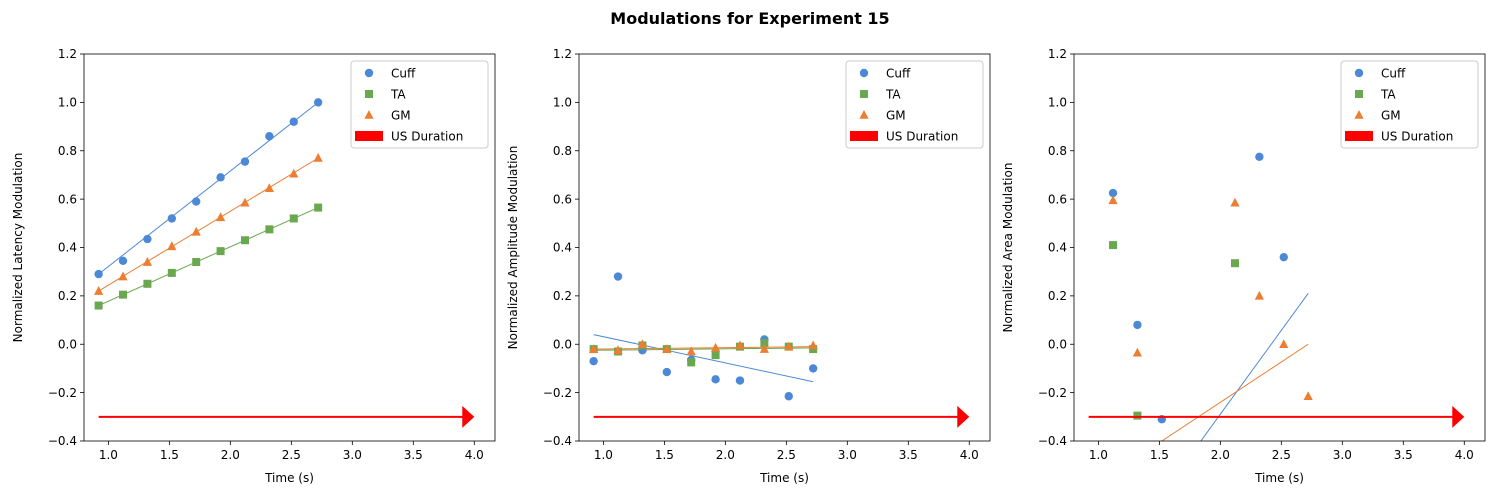  Describe the element at coordinates (1052, 393) in the screenshot. I see `y-tick-label: −0.2` at that location.